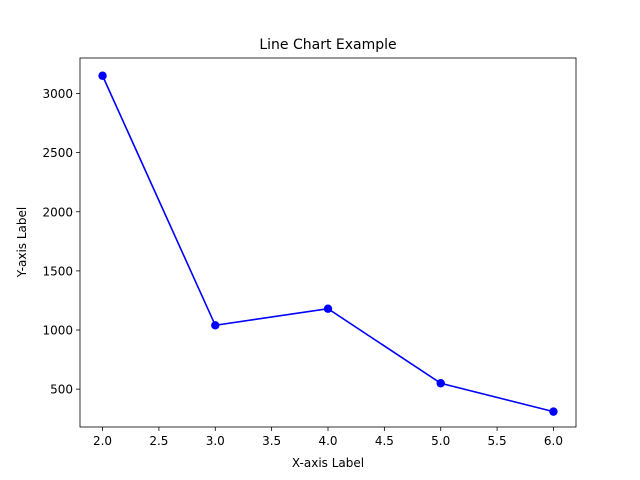 The width and height of the screenshot is (640, 480). Describe the element at coordinates (102, 441) in the screenshot. I see `x-tick-label: 2.0` at that location.